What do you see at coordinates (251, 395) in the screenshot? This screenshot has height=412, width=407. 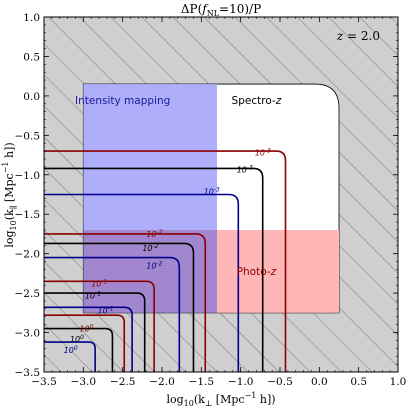 I see `xlabel-exp: −1` at bounding box center [251, 395].